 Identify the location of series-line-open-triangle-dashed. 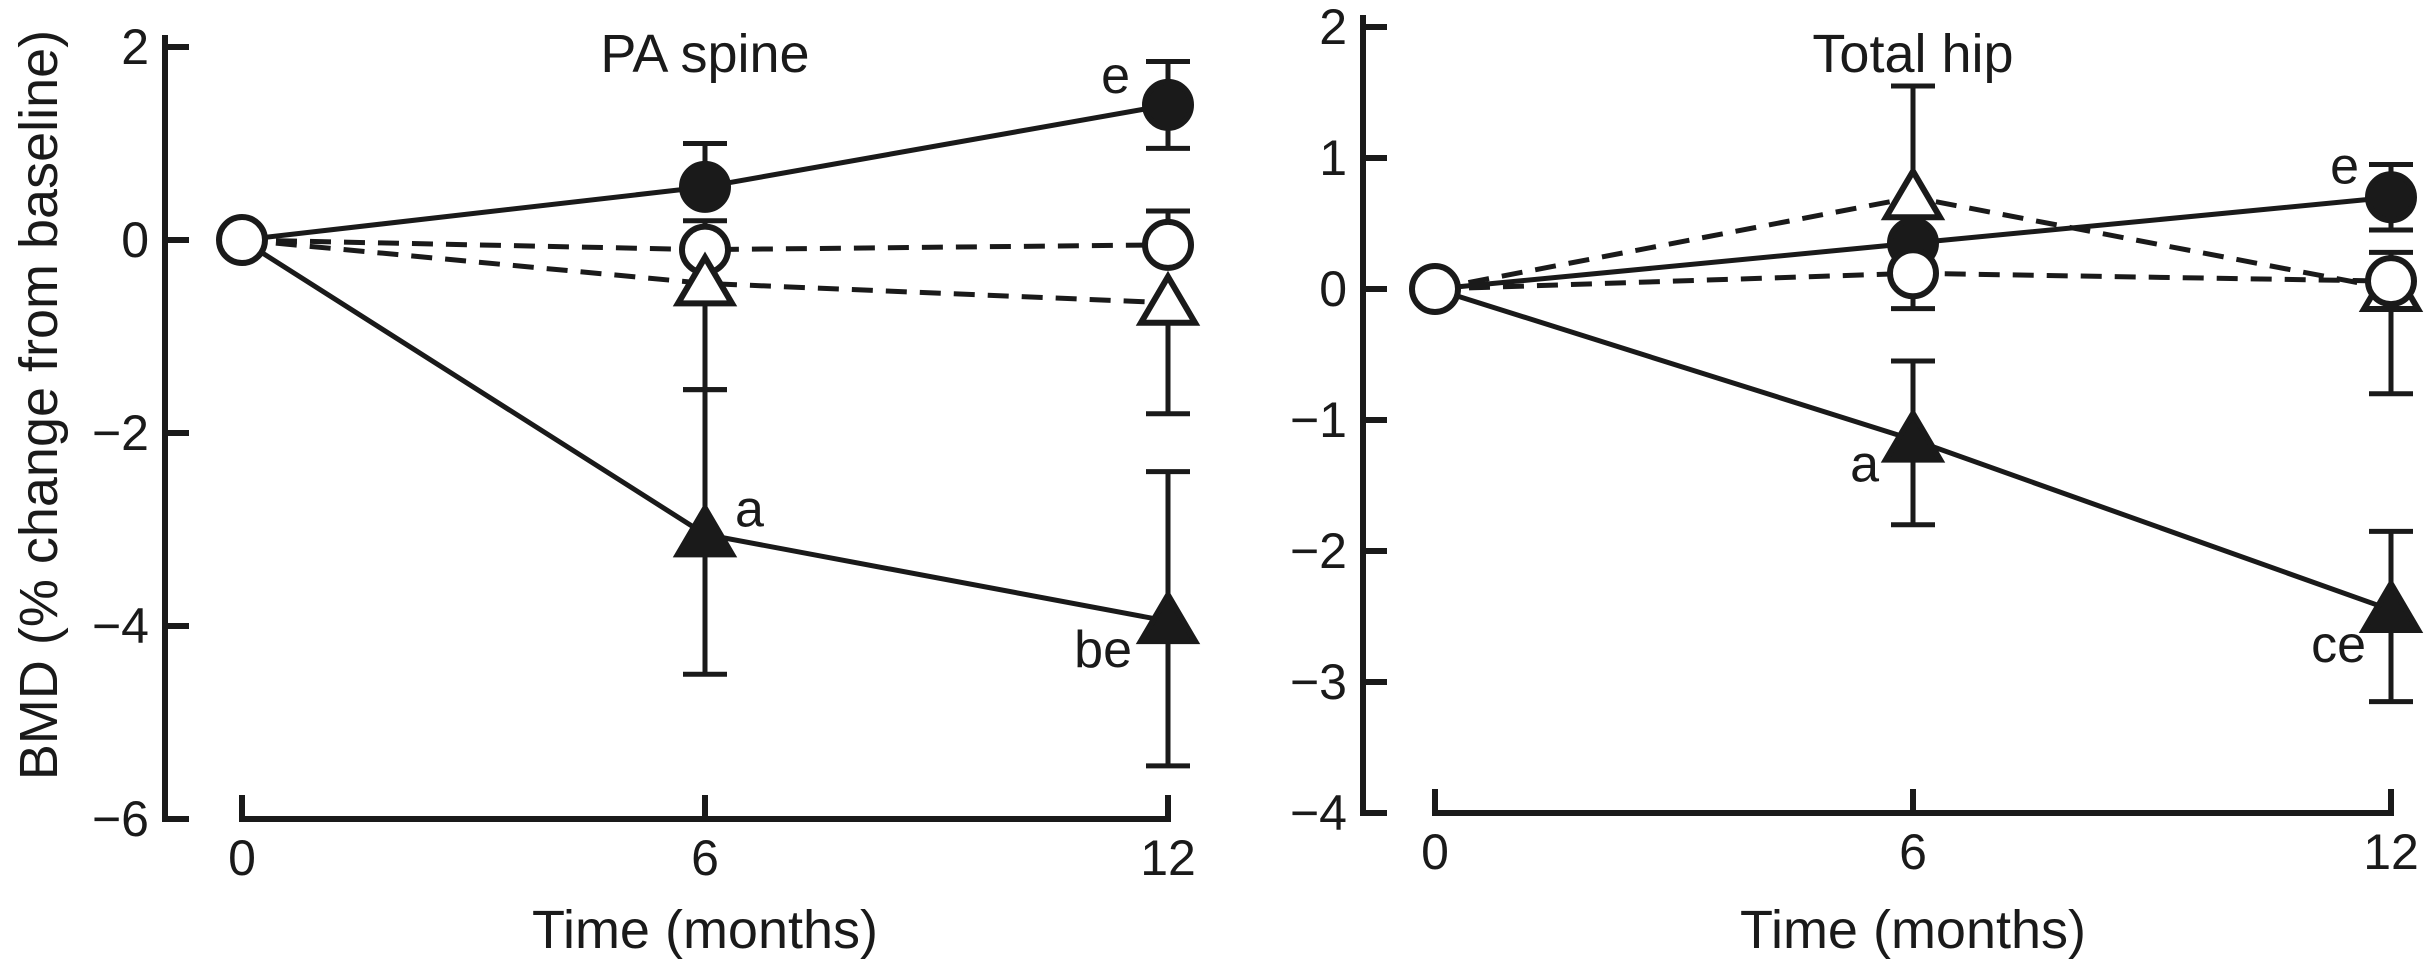
(705, 271).